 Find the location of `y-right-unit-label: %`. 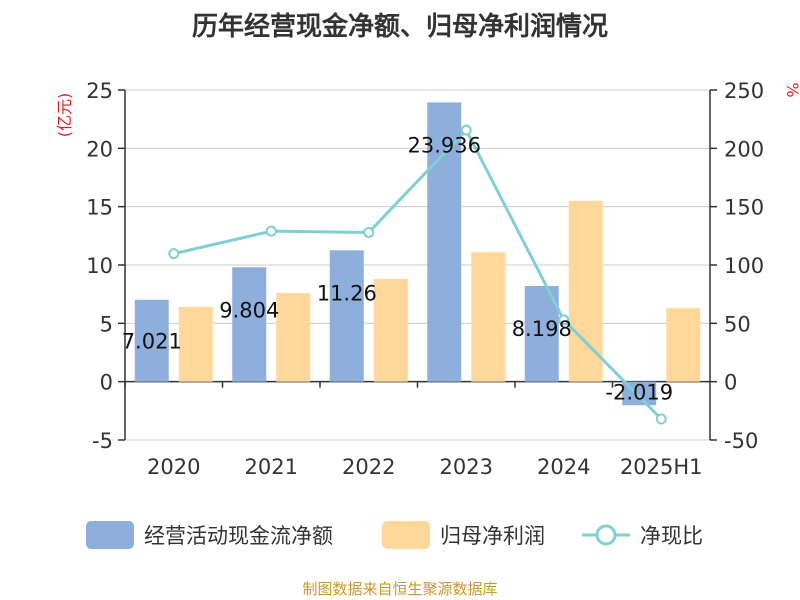

y-right-unit-label: % is located at coordinates (791, 89).